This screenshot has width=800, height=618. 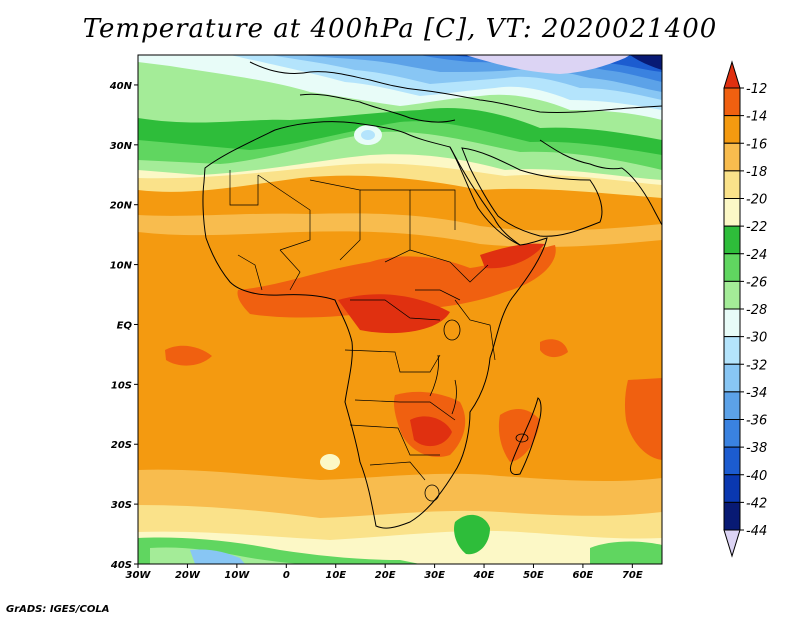 I want to click on lon-tick-label: 20W, so click(x=188, y=575).